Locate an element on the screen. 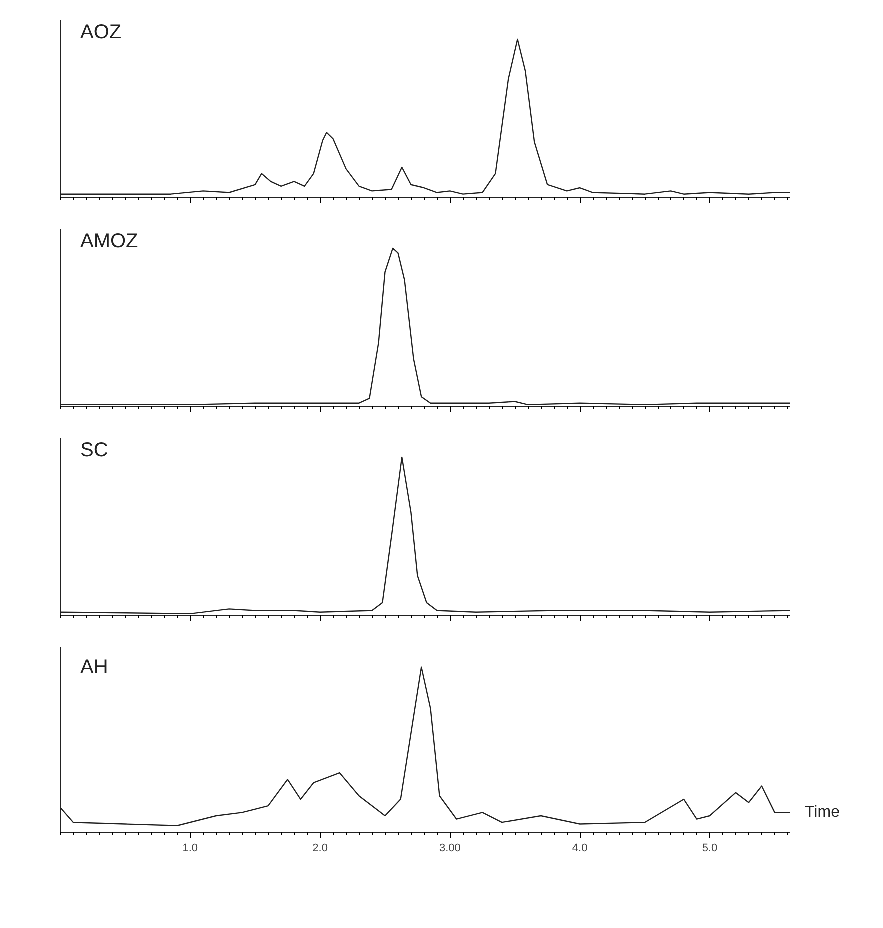 This screenshot has width=883, height=928. x-tick-label: 2.0 is located at coordinates (320, 848).